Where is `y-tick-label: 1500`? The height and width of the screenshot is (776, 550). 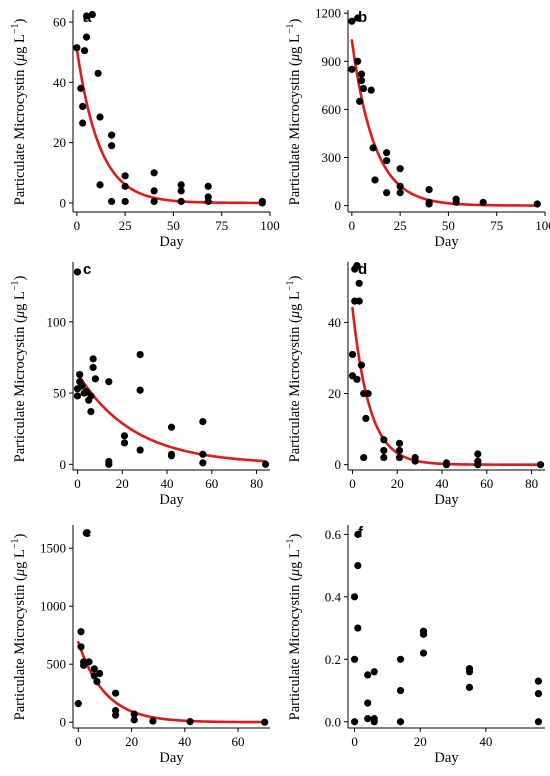 y-tick-label: 1500 is located at coordinates (53, 548).